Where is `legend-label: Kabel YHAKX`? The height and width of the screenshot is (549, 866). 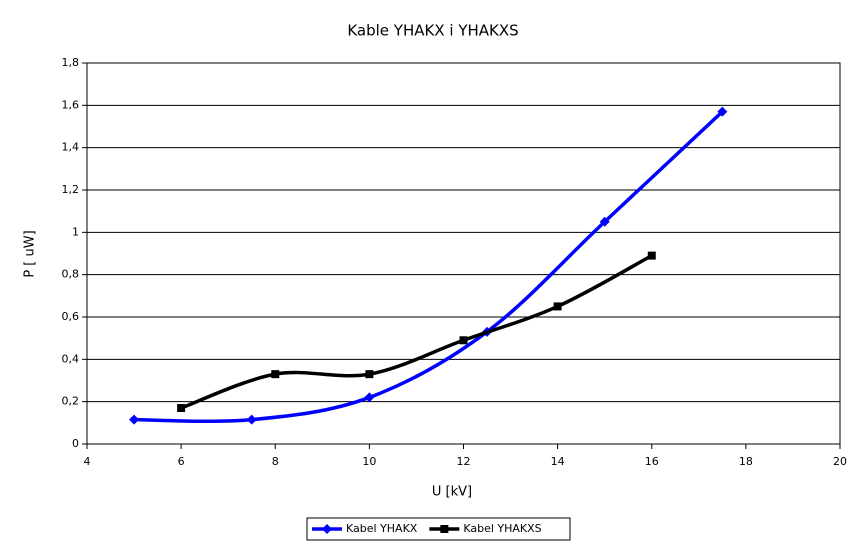
legend-label: Kabel YHAKX is located at coordinates (382, 528).